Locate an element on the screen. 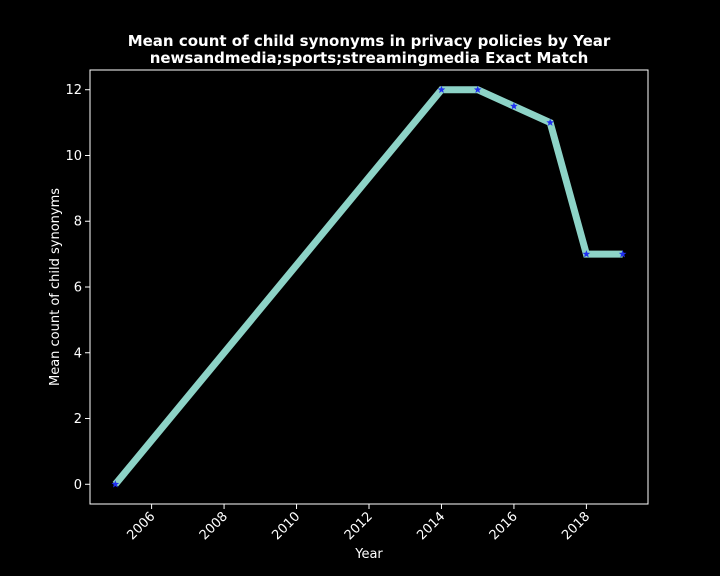 This screenshot has width=720, height=576. x-tick-label: 2006 is located at coordinates (141, 526).